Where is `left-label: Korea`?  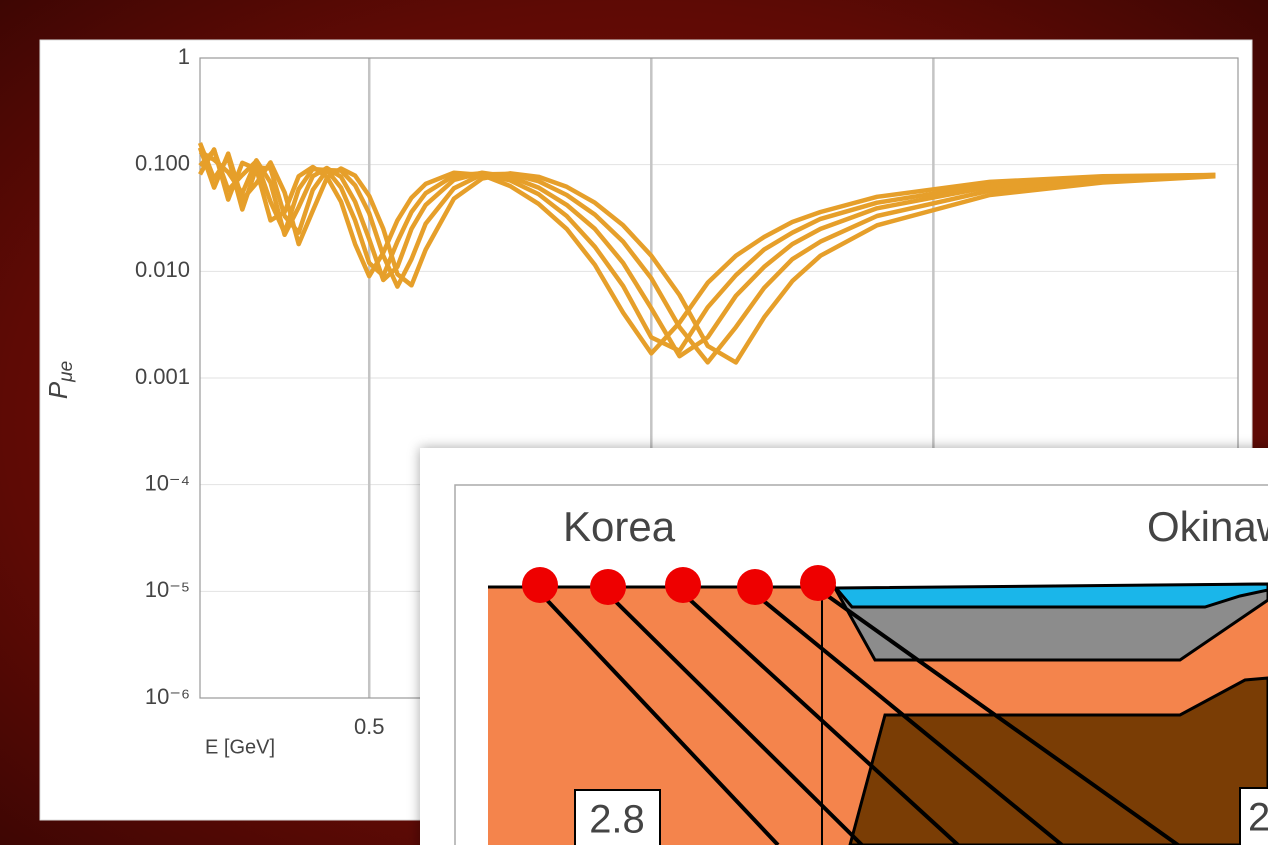
left-label: Korea is located at coordinates (619, 526).